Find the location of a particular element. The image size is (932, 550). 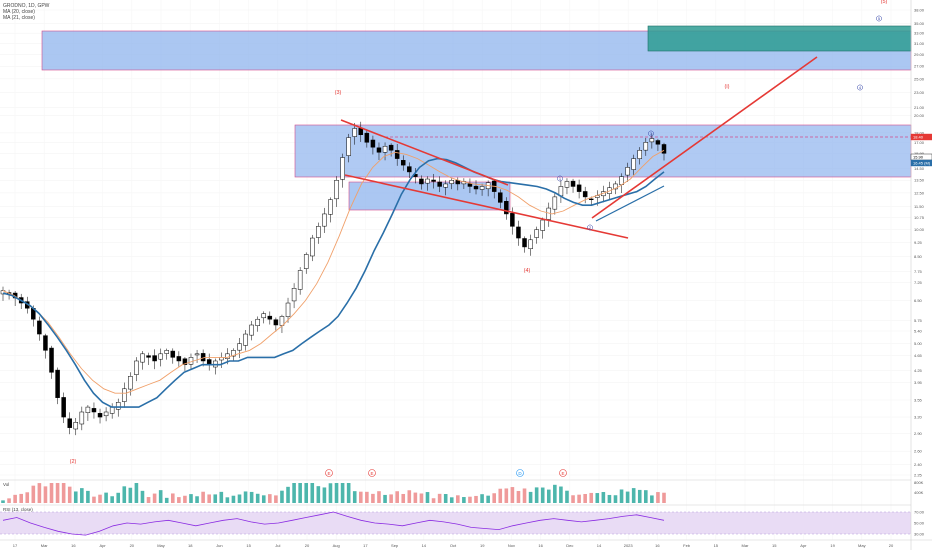

ma1-label: MA (20, close) is located at coordinates (19, 12).